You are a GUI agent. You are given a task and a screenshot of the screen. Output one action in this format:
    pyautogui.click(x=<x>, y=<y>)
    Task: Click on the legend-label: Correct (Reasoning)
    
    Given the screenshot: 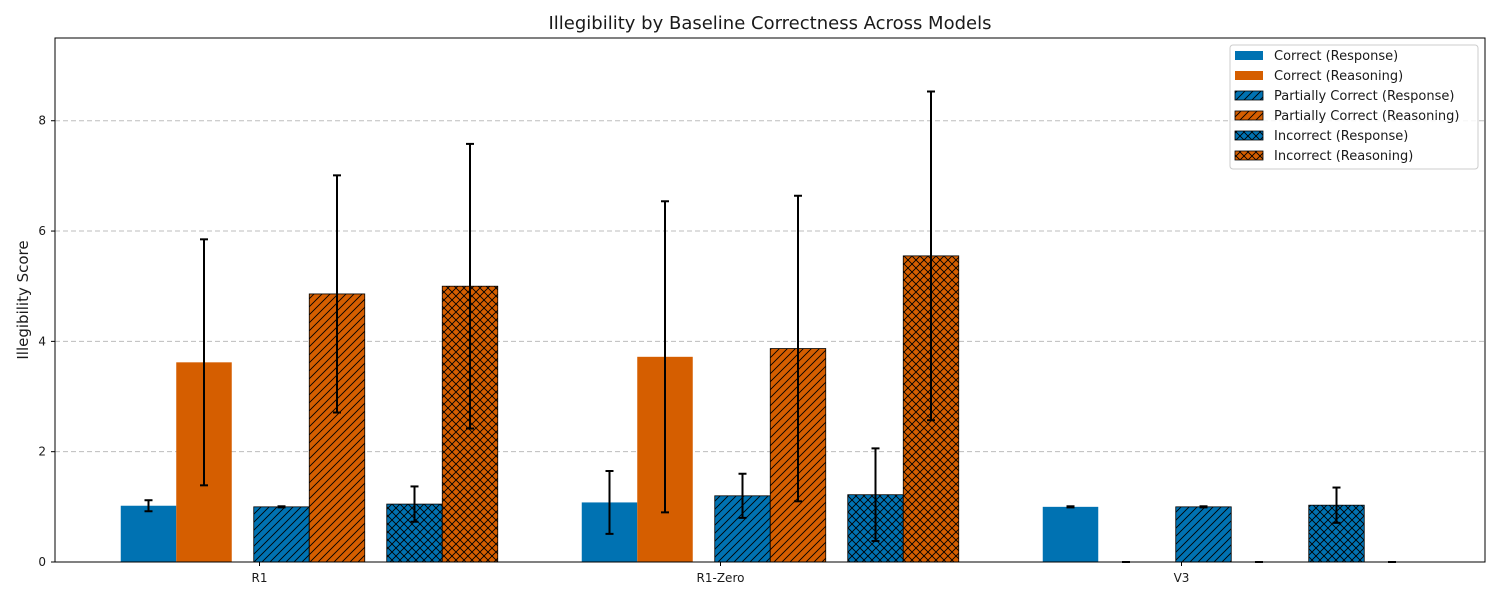 What is the action you would take?
    pyautogui.click(x=1338, y=76)
    